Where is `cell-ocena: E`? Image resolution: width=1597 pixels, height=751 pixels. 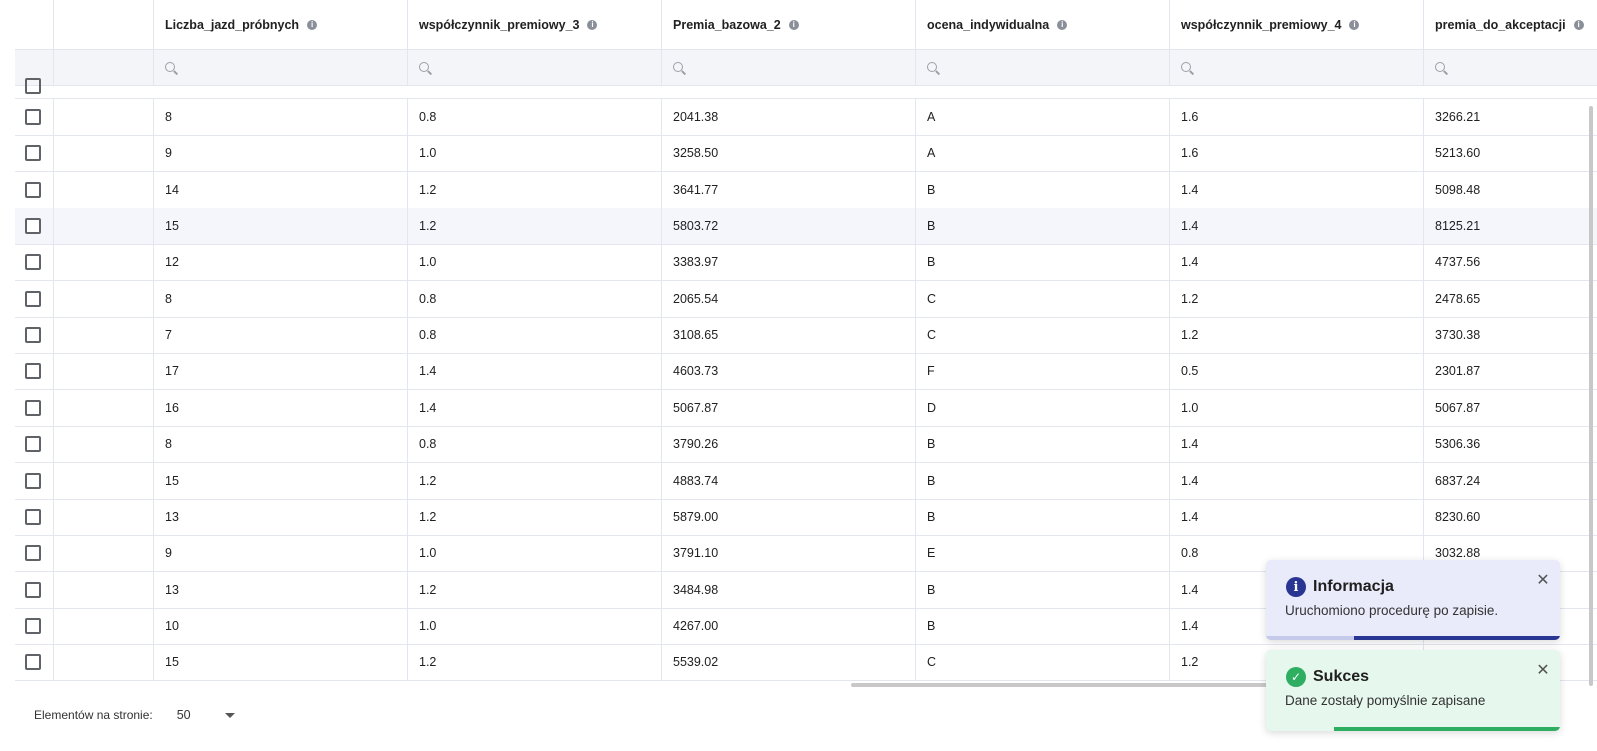
cell-ocena: E is located at coordinates (1042, 553).